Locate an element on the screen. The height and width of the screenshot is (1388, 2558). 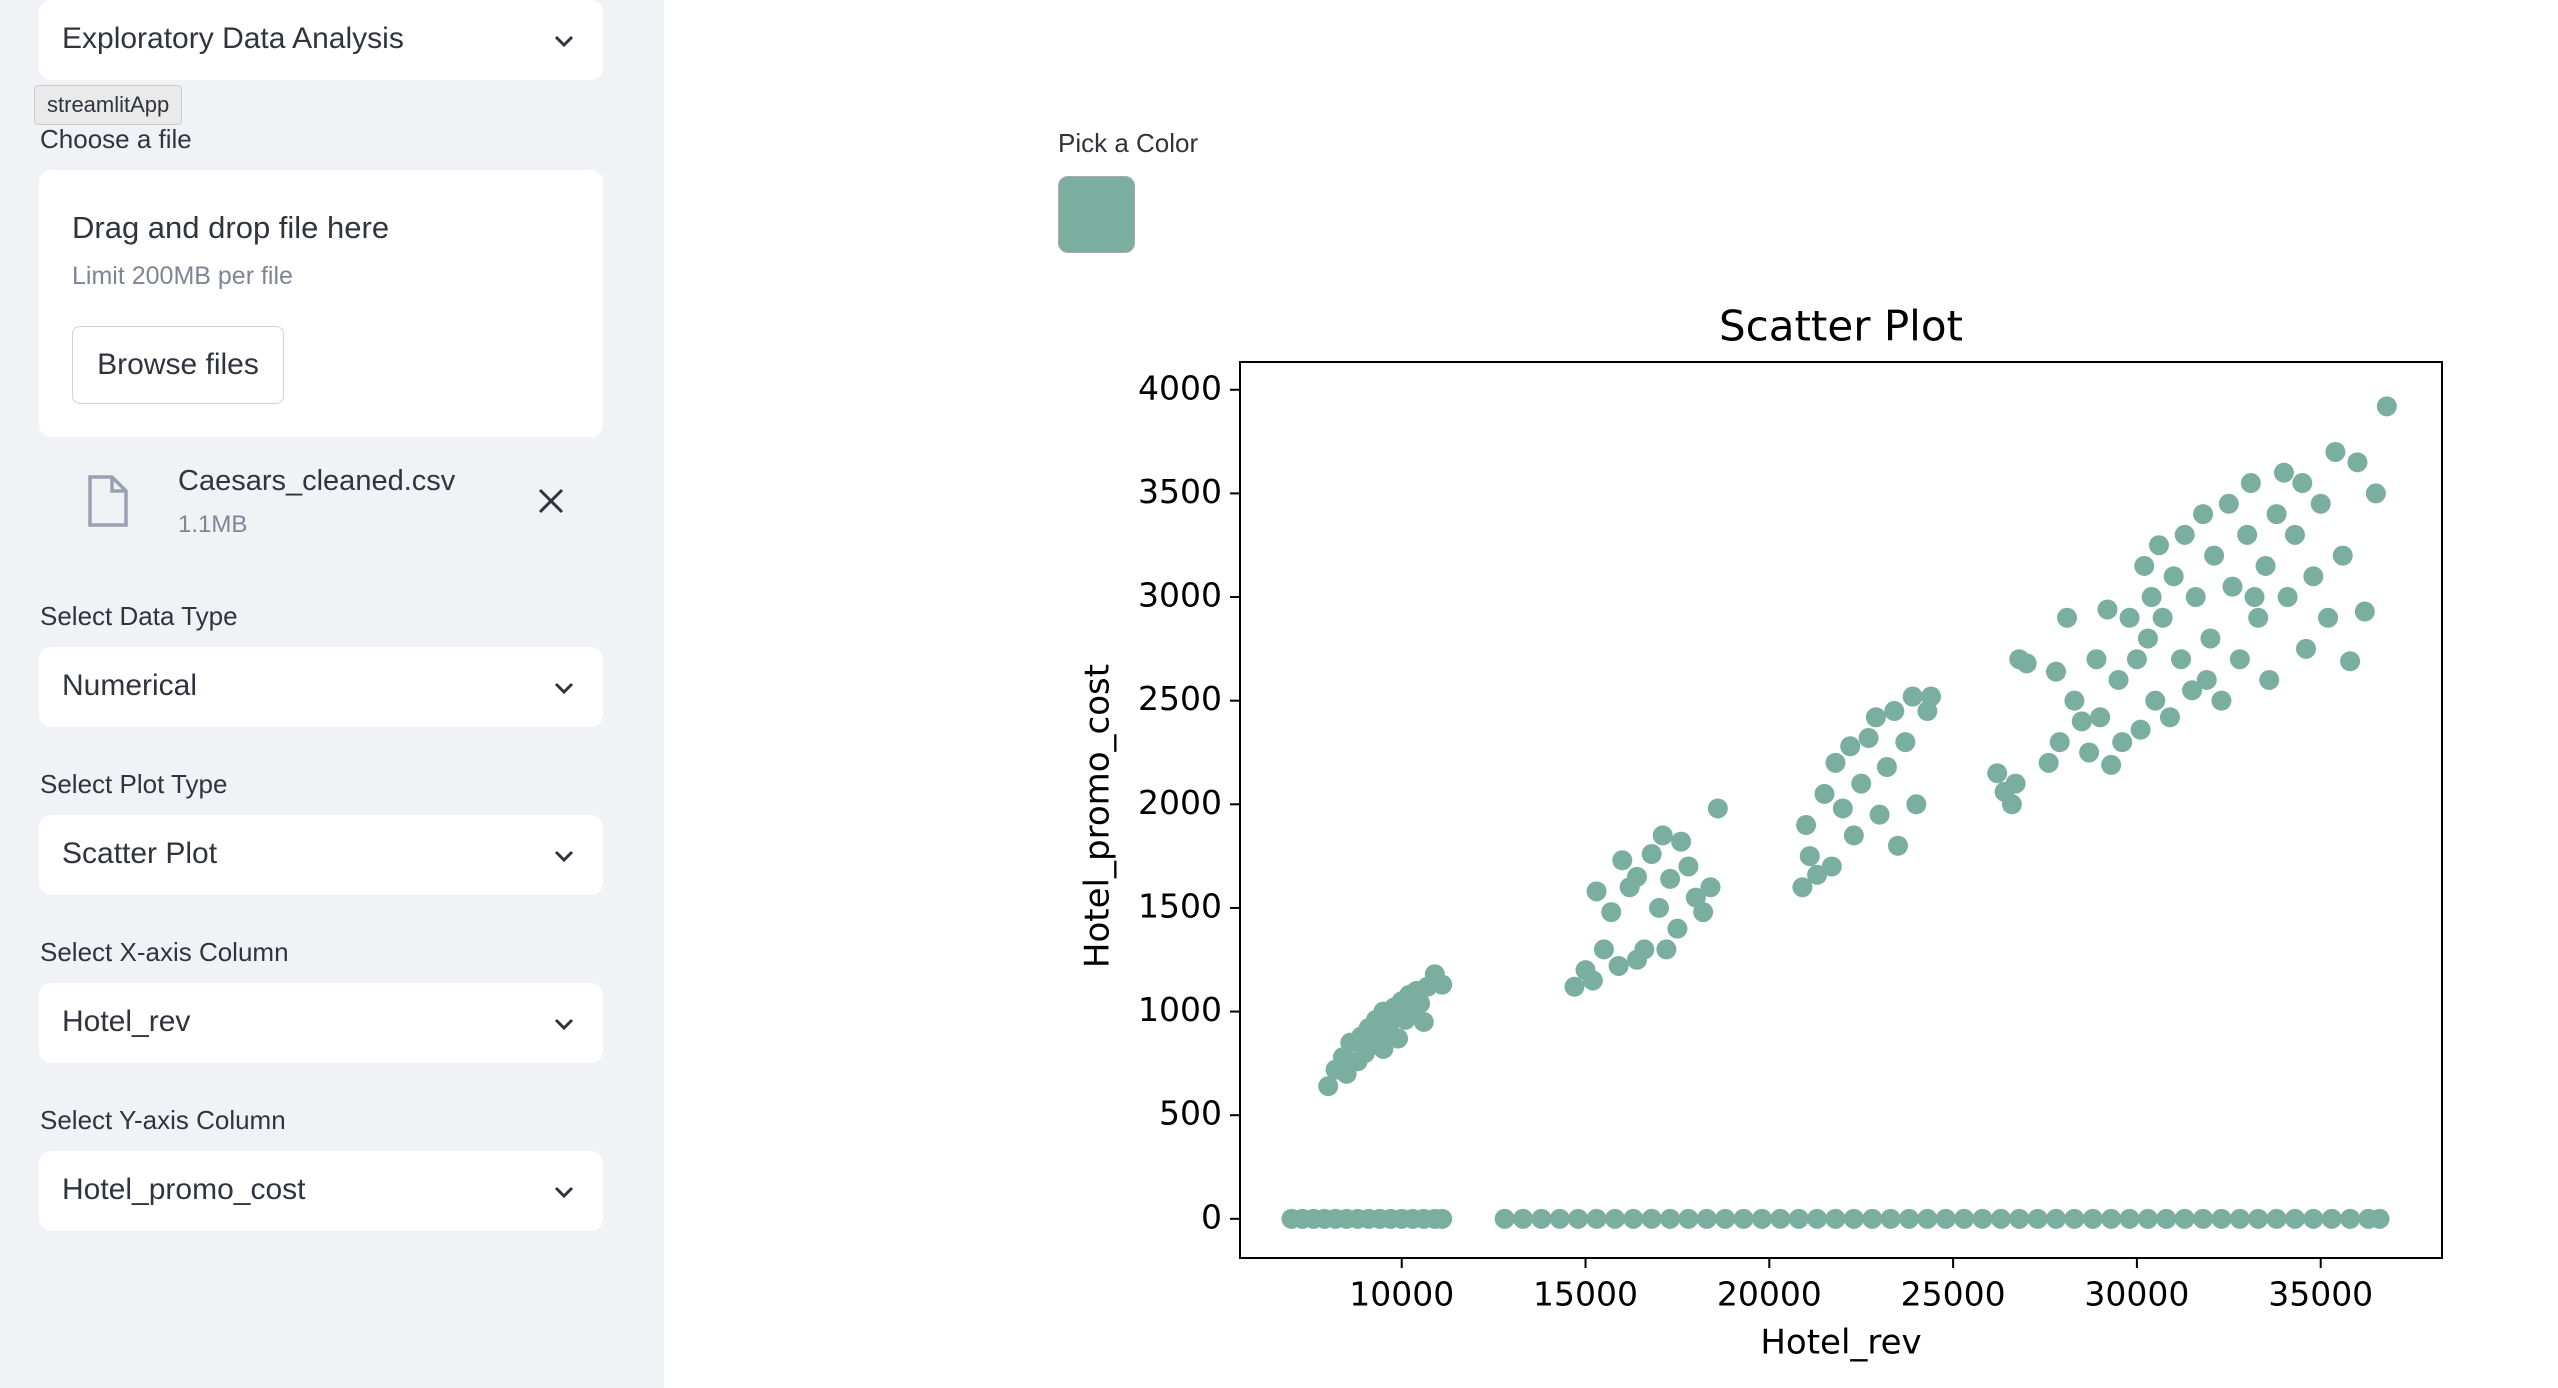
color-picker-label: Pick a Color is located at coordinates (1128, 143).